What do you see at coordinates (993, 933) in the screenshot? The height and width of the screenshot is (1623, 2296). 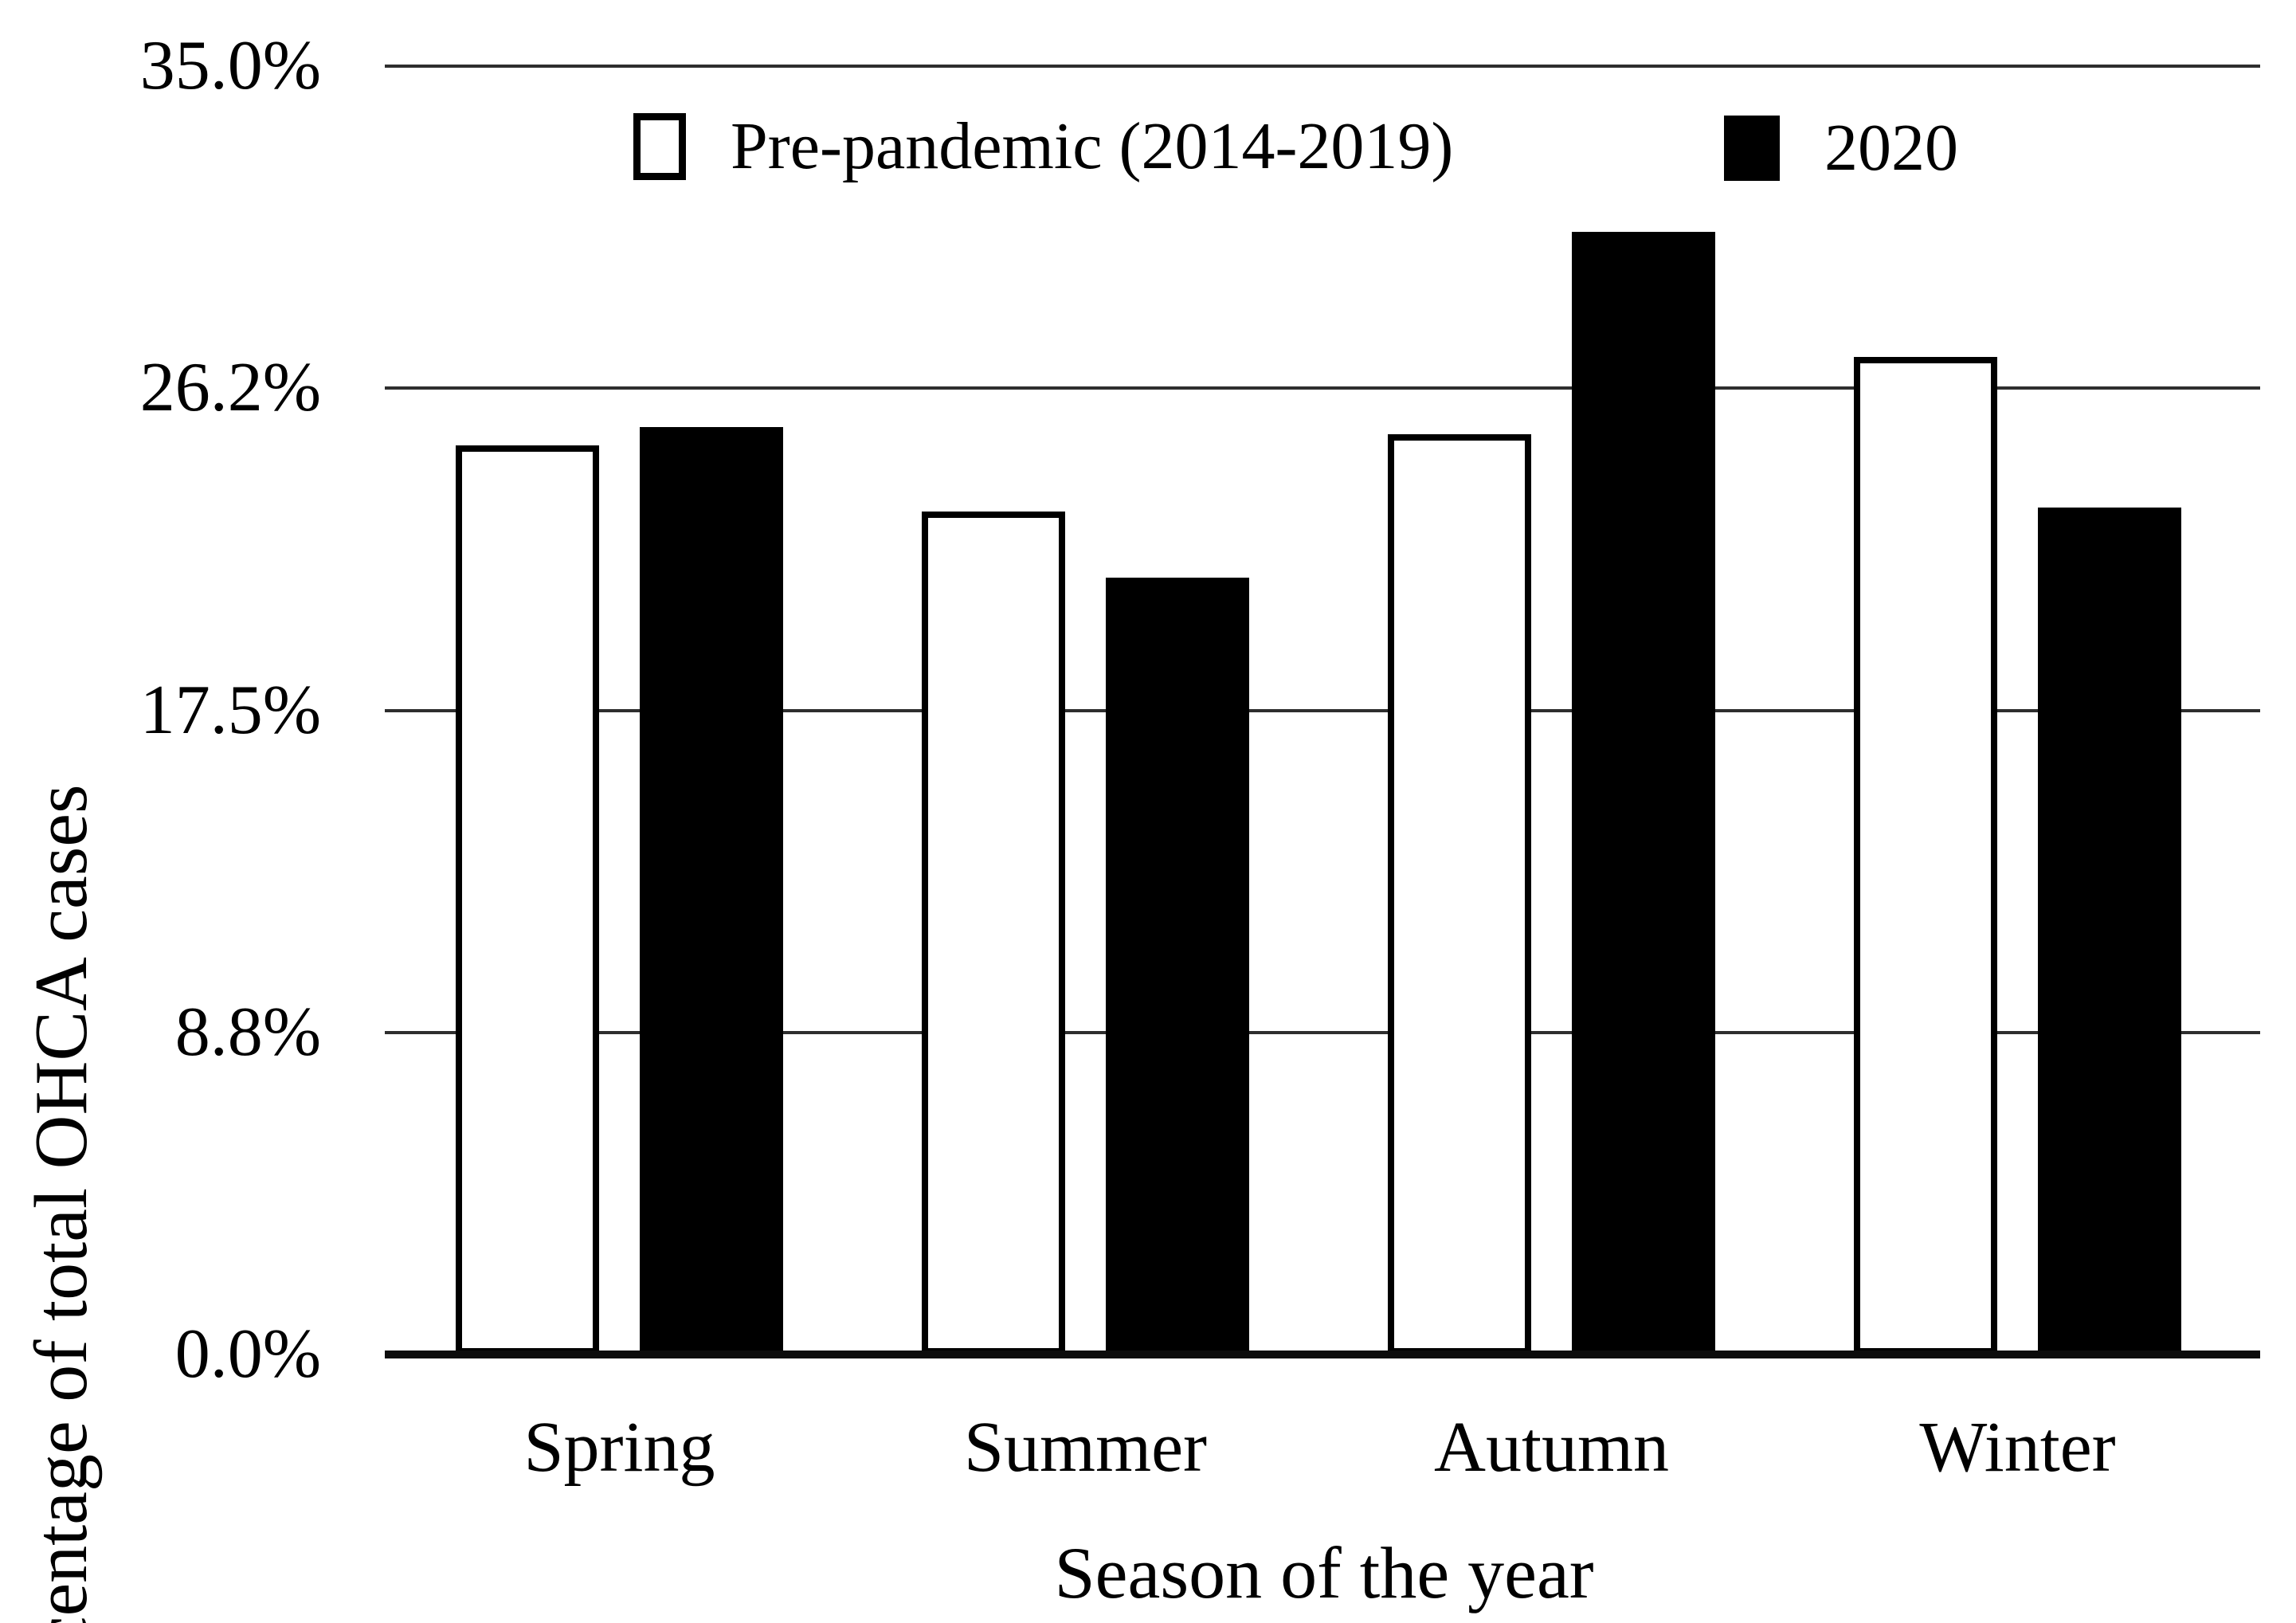 I see `bar-prepandemic-summer` at bounding box center [993, 933].